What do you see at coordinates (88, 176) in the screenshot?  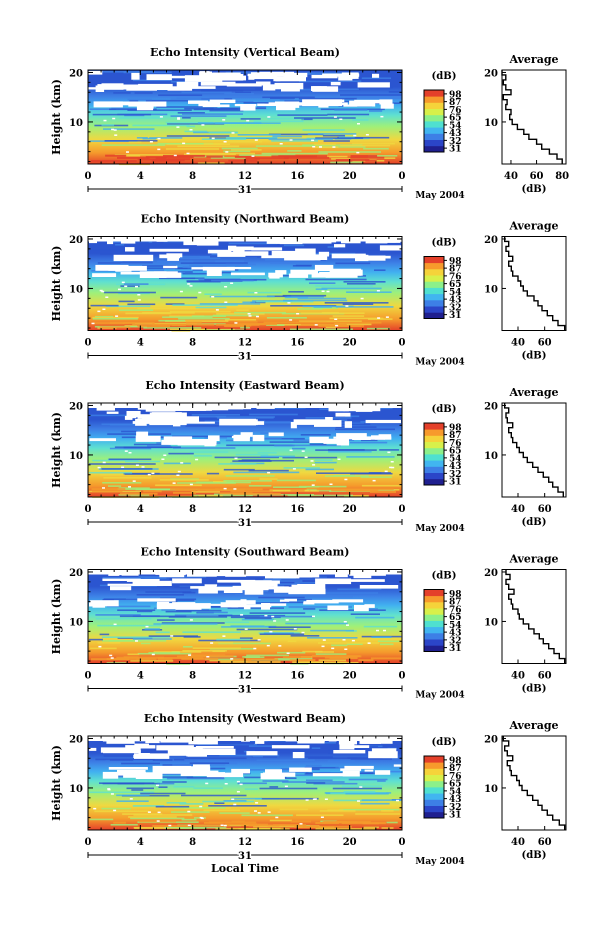 I see `x-tick-label: 0` at bounding box center [88, 176].